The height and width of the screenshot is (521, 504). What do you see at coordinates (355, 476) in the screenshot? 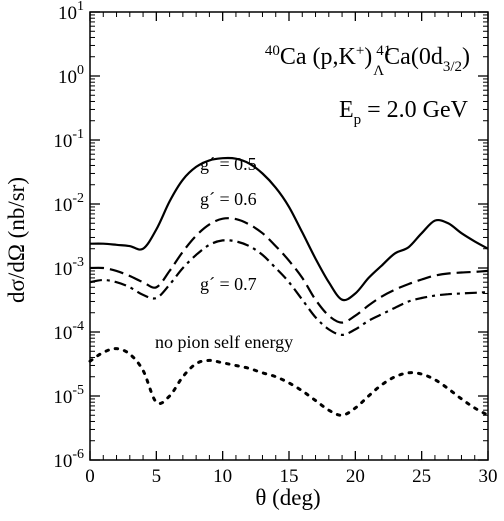
I see `x-tick-label: 20` at bounding box center [355, 476].